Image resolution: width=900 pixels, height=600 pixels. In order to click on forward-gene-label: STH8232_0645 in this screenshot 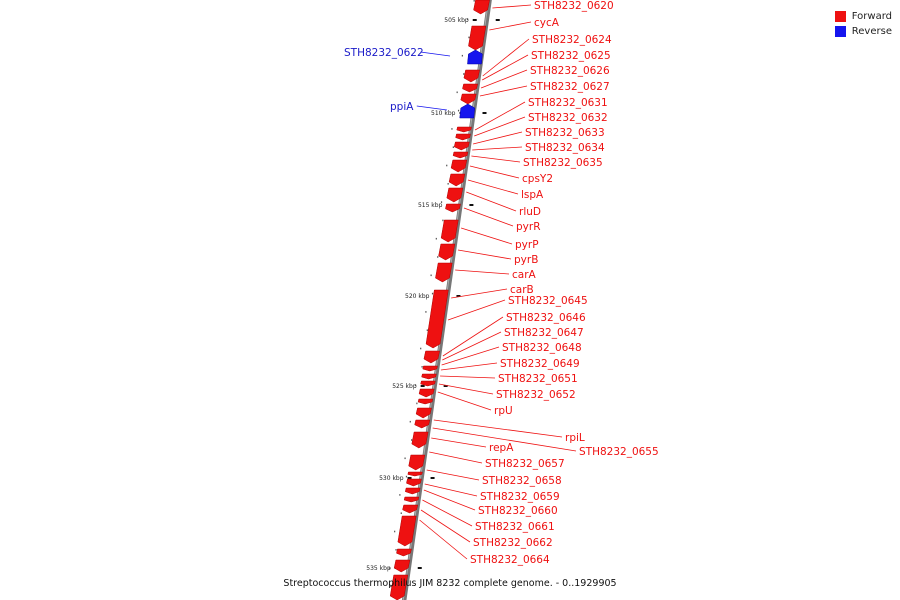, I will do `click(548, 301)`.